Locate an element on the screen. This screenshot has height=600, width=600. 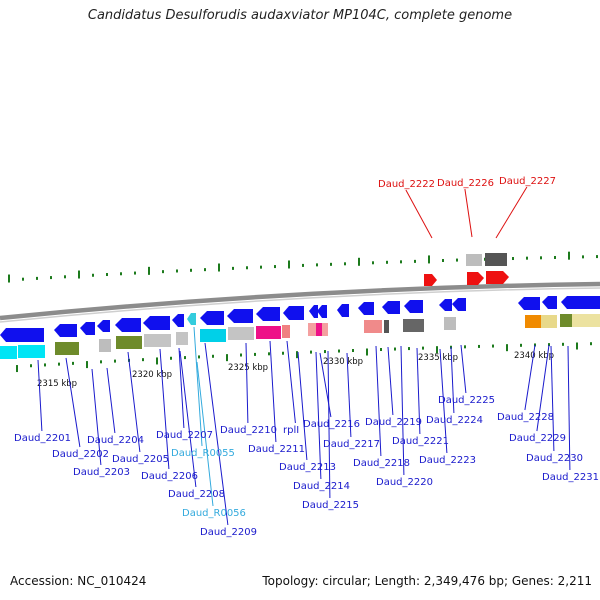
gene-label: Daud_2221 is located at coordinates (420, 441).